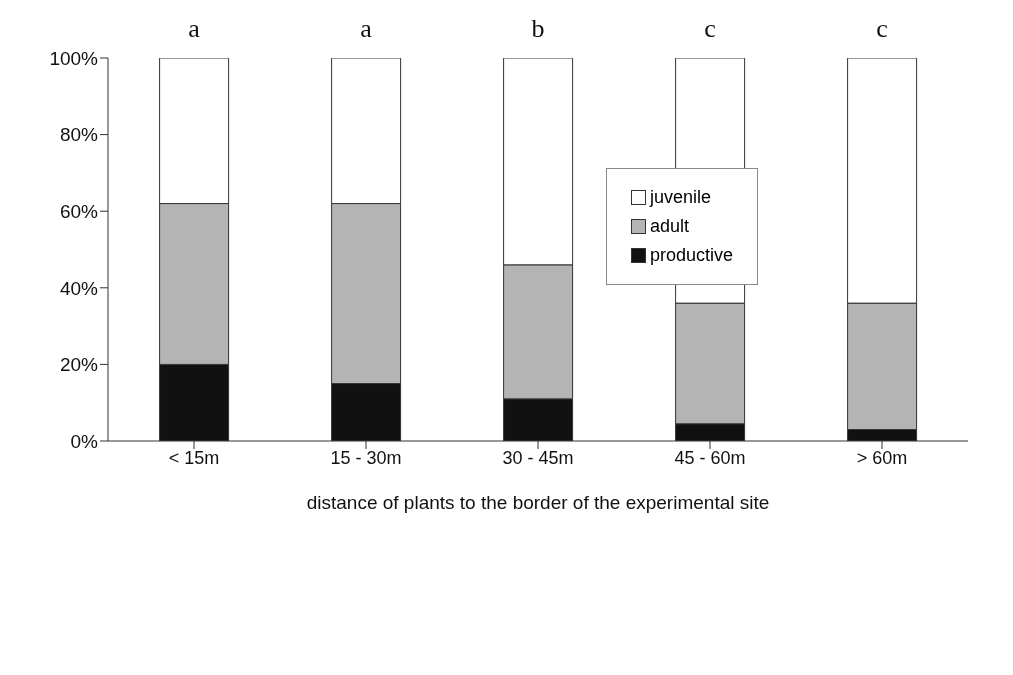  I want to click on y-tick-label: 80%, so click(79, 135).